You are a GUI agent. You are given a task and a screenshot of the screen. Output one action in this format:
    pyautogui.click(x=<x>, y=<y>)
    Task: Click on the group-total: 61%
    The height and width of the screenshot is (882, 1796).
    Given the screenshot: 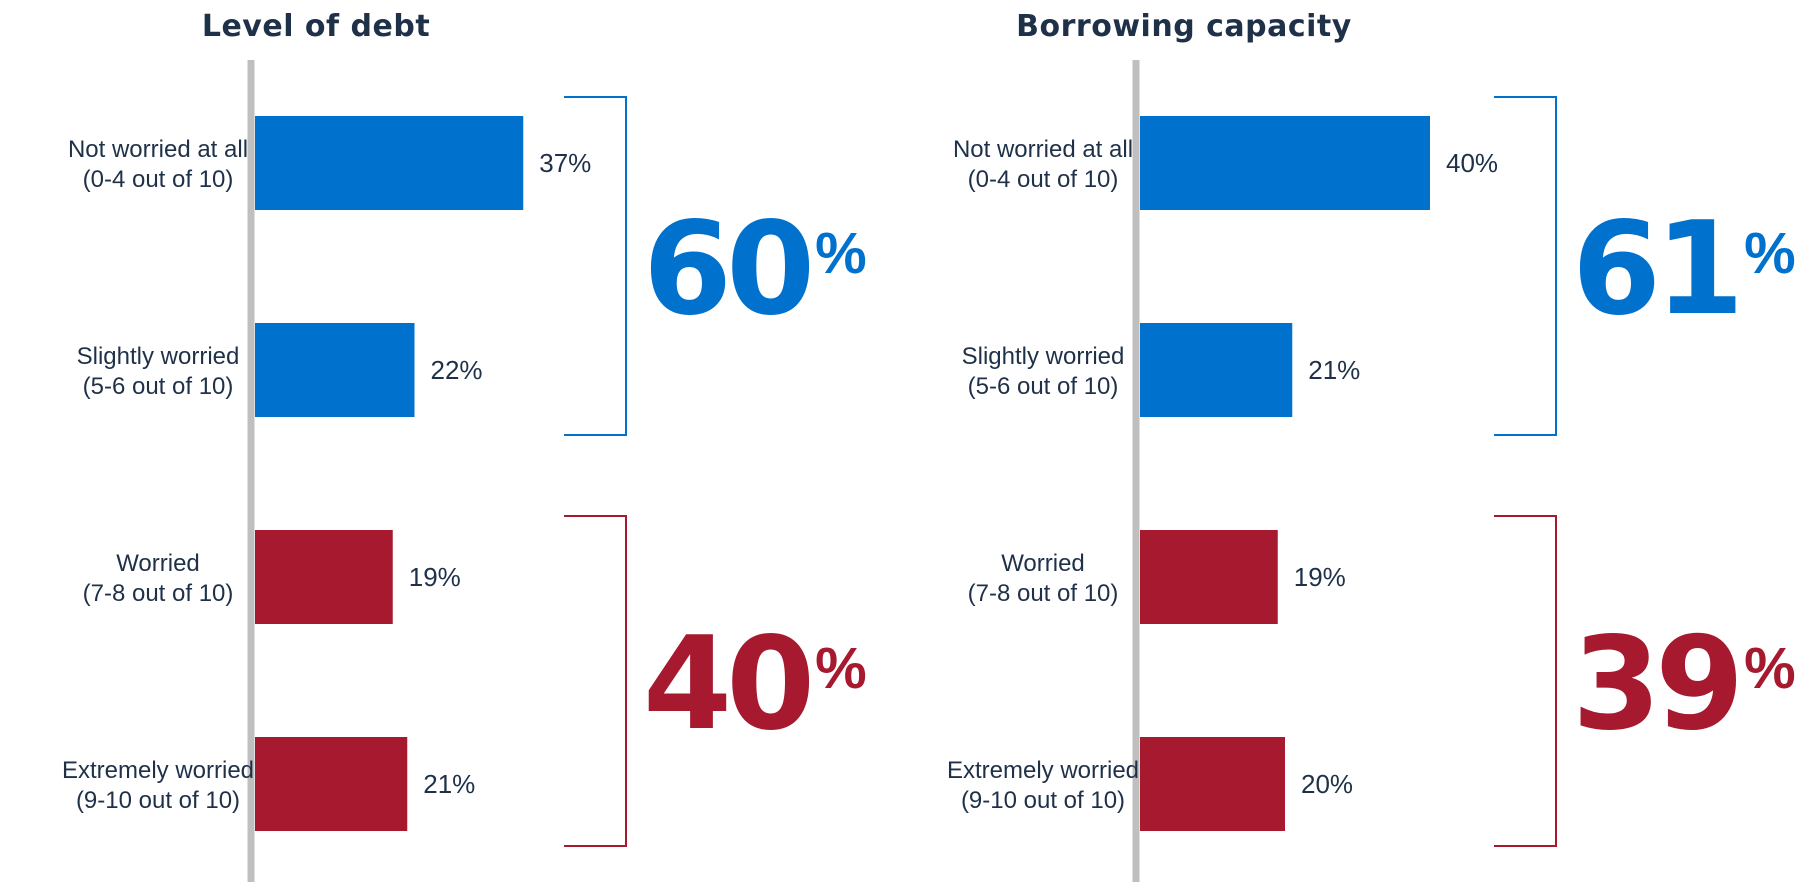 What is the action you would take?
    pyautogui.click(x=1683, y=269)
    